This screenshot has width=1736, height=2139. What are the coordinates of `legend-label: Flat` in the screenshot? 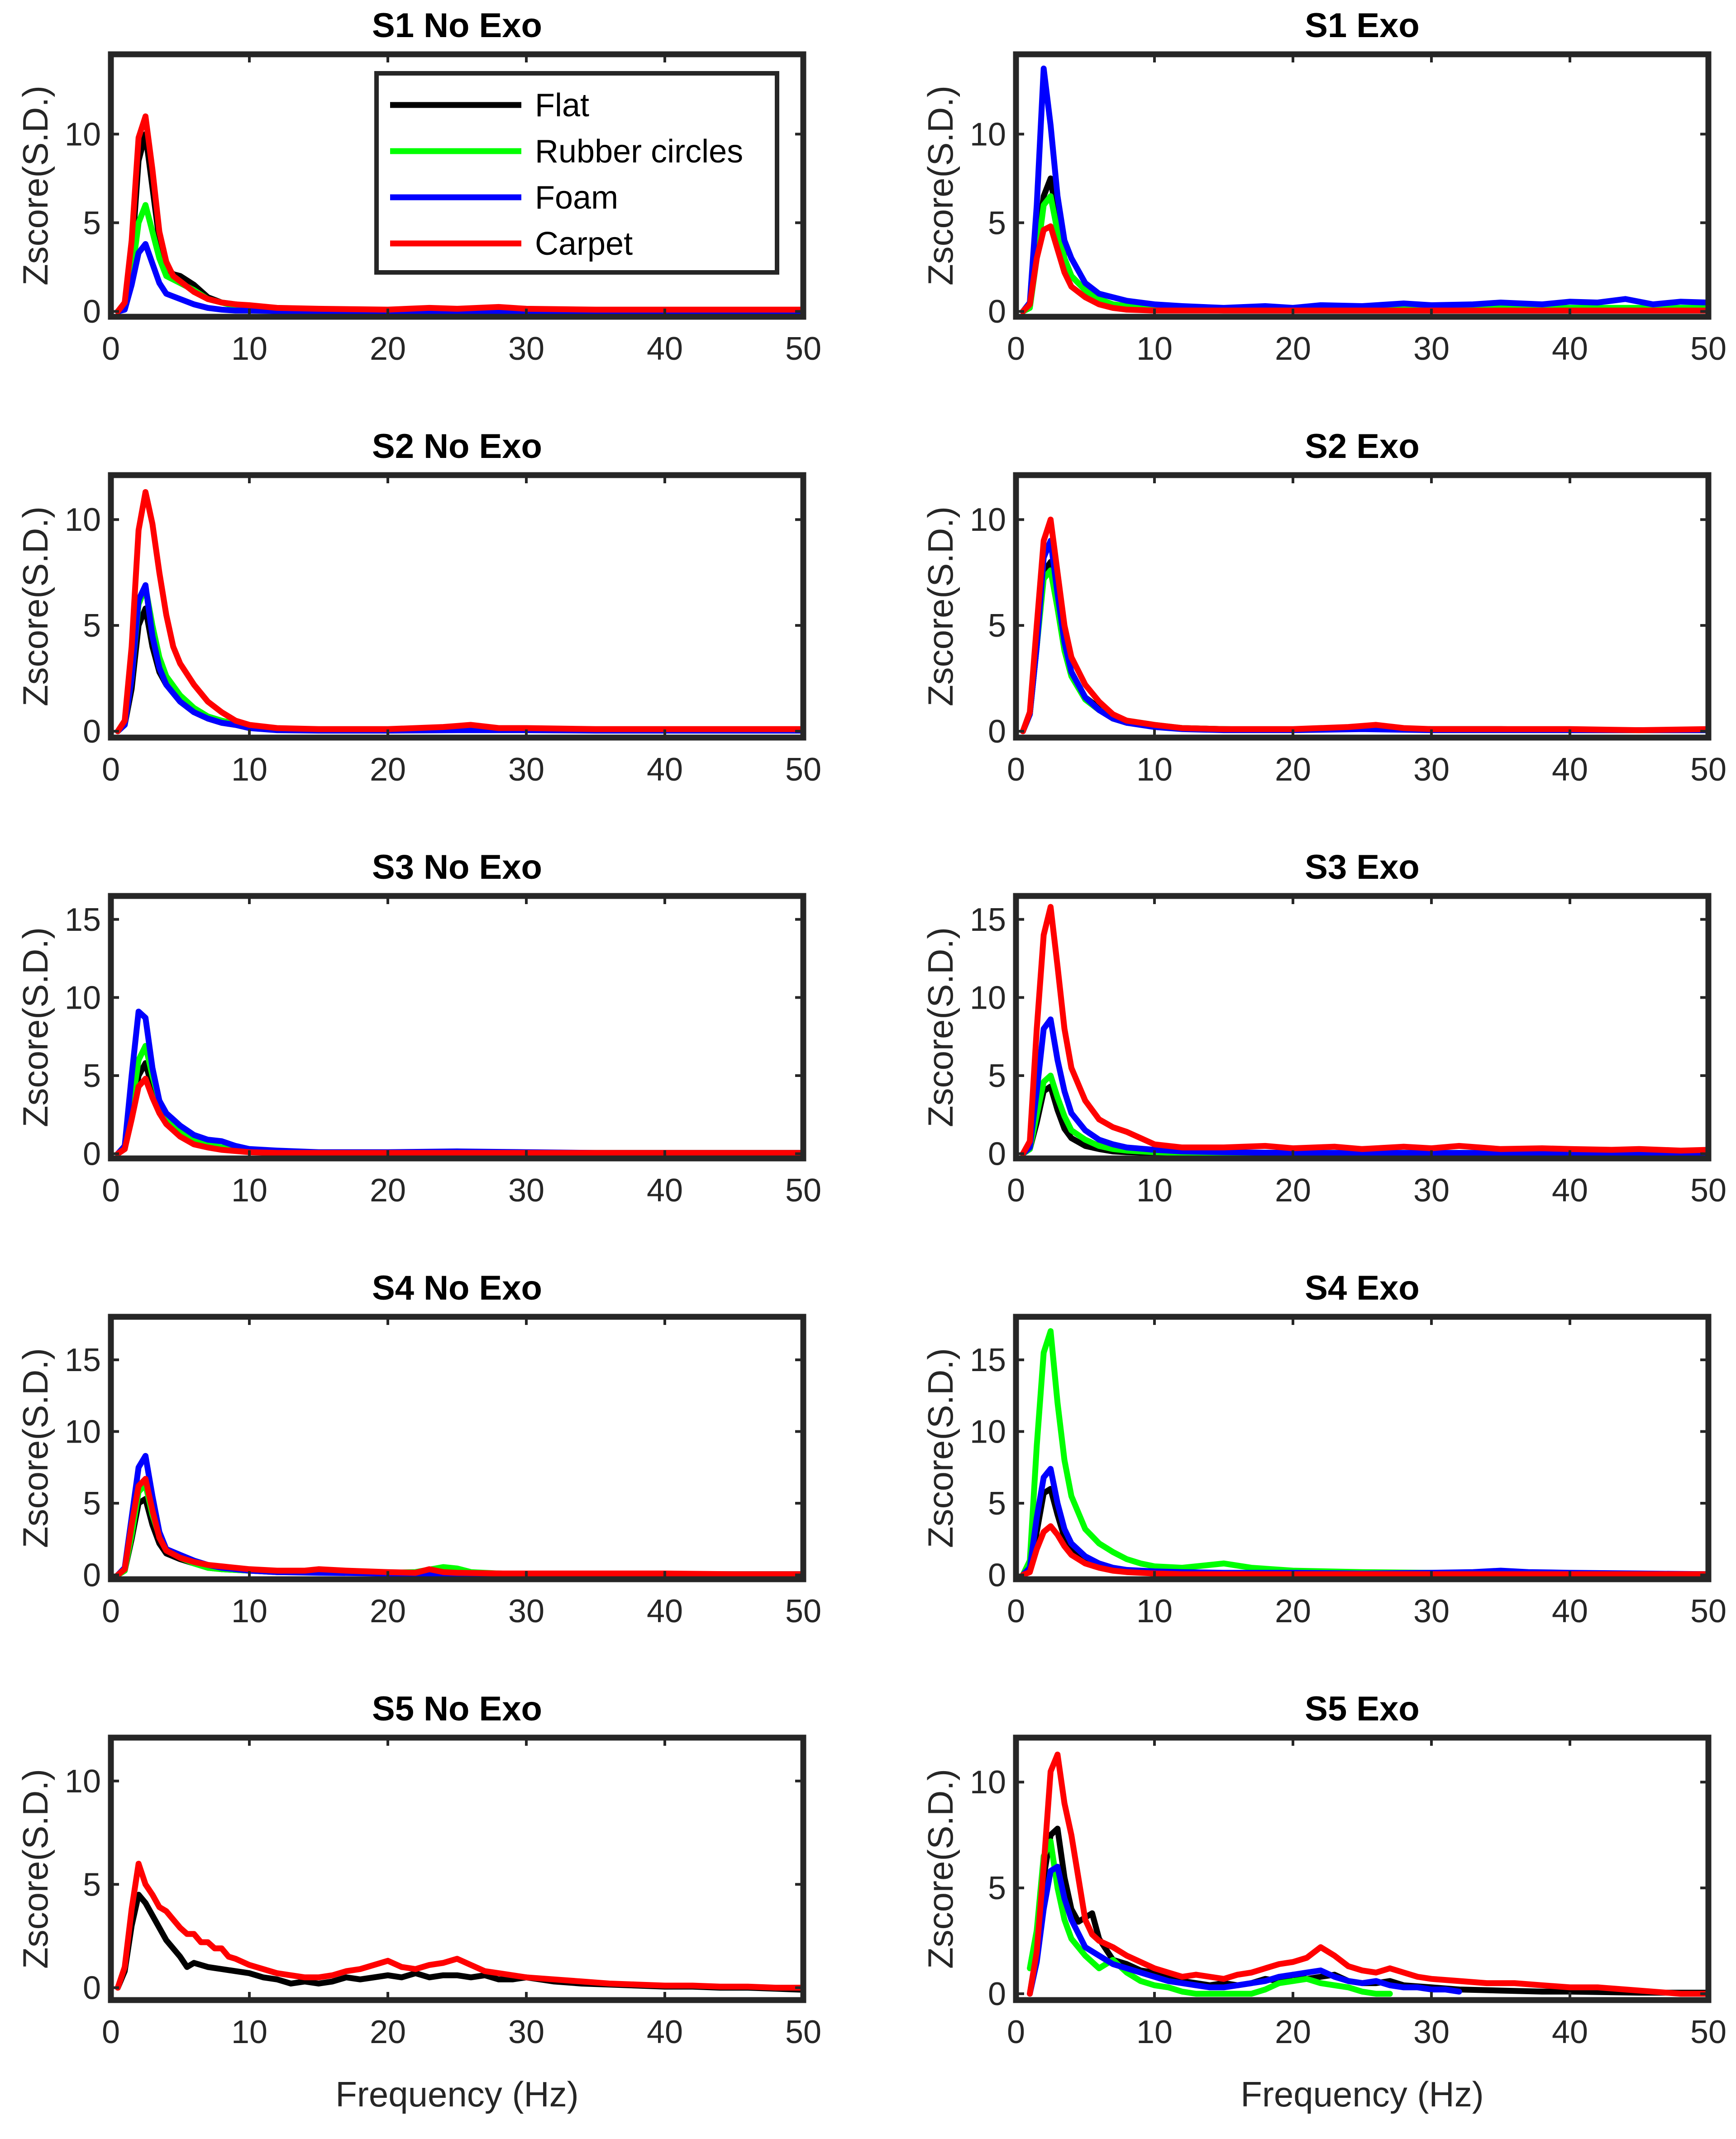 It's located at (562, 105).